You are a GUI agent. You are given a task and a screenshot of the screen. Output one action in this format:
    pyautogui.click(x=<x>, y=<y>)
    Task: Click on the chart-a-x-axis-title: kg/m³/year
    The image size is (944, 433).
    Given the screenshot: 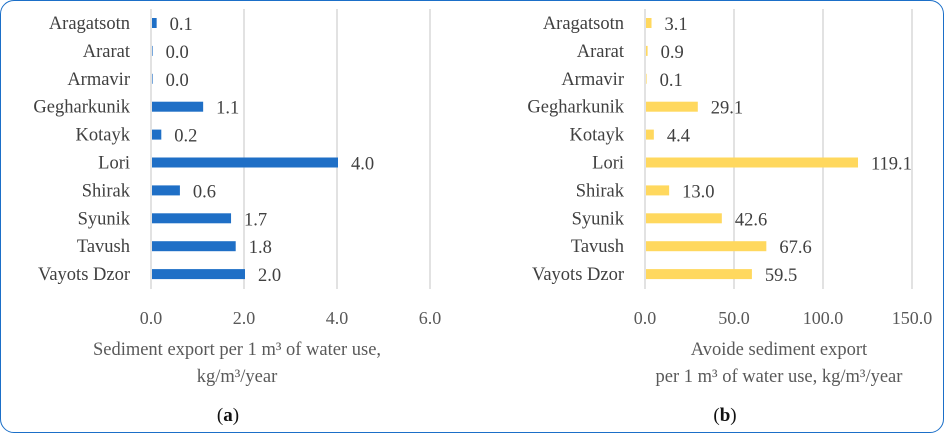 What is the action you would take?
    pyautogui.click(x=237, y=377)
    